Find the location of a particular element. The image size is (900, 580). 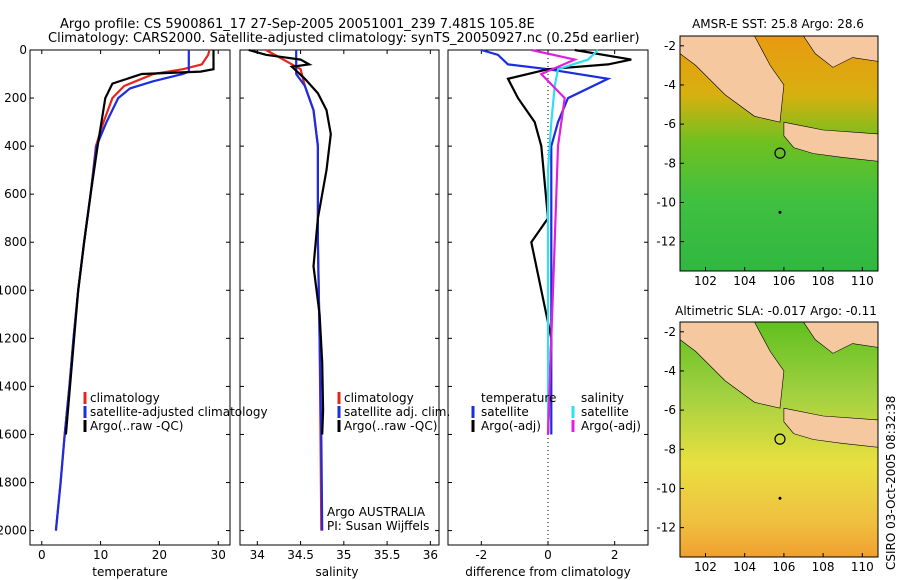

sla-map-title: Altimetric SLA: -0.017 Argo: -0.11 is located at coordinates (776, 311).